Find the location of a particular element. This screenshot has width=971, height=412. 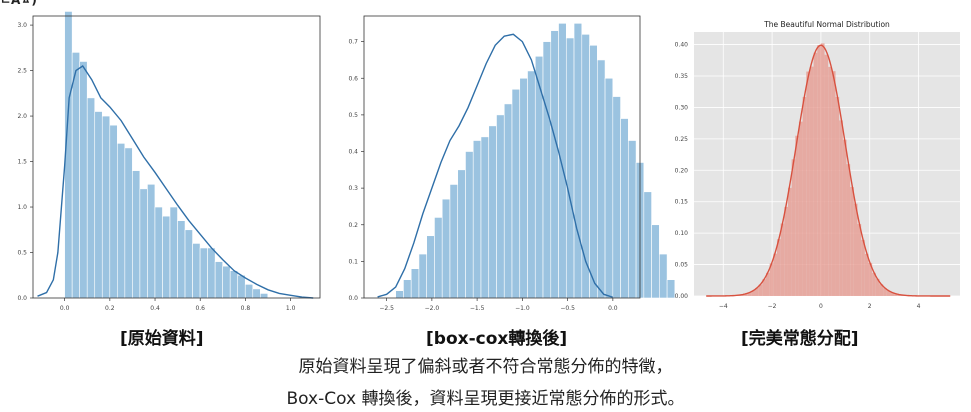

panel-label-original: [原始資料] is located at coordinates (162, 339).